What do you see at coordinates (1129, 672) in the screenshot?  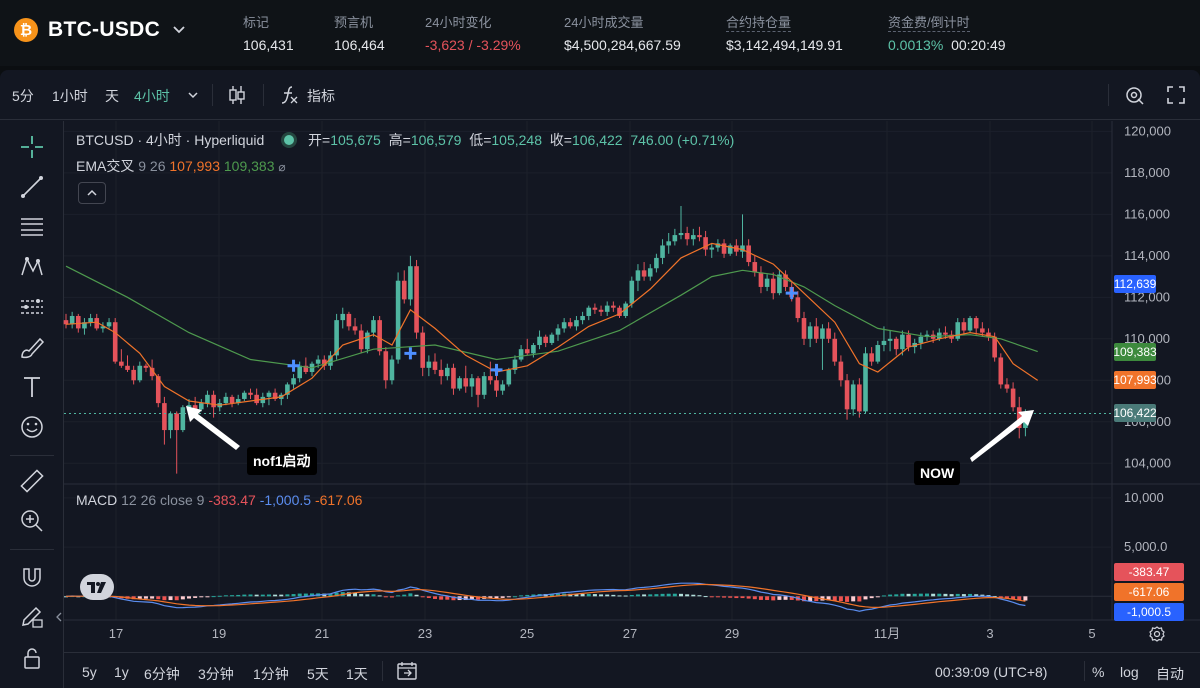 I see `log-toggle: log` at bounding box center [1129, 672].